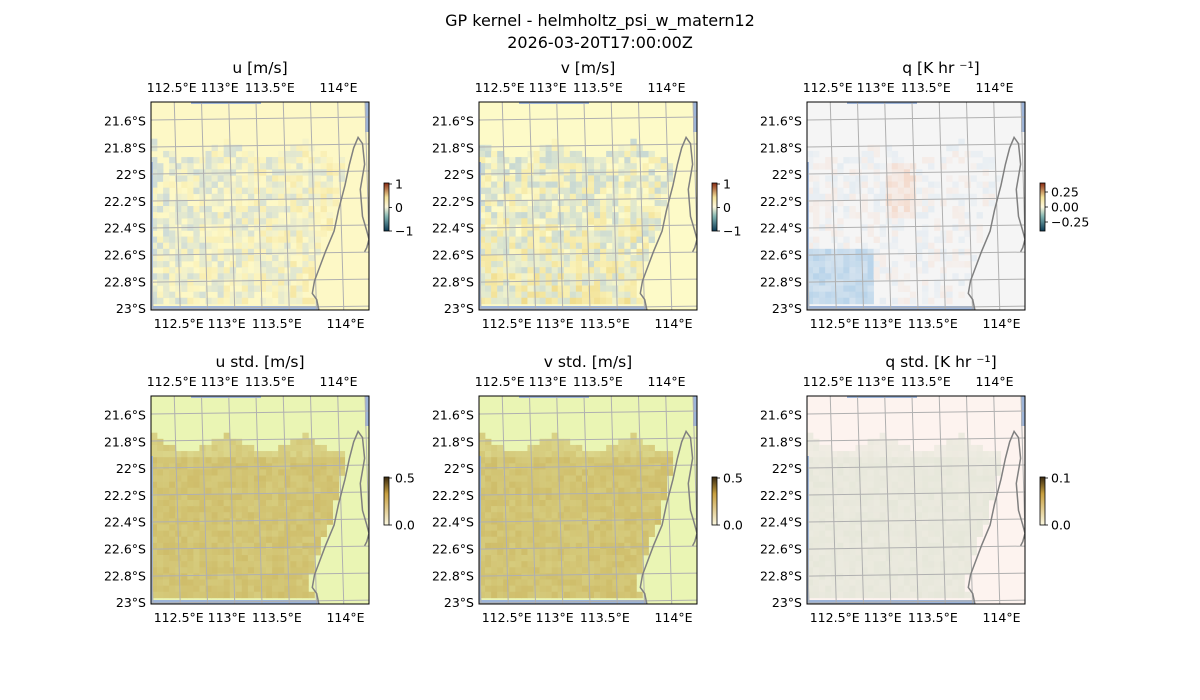  I want to click on y-tick-label: 22.6°S, so click(453, 255).